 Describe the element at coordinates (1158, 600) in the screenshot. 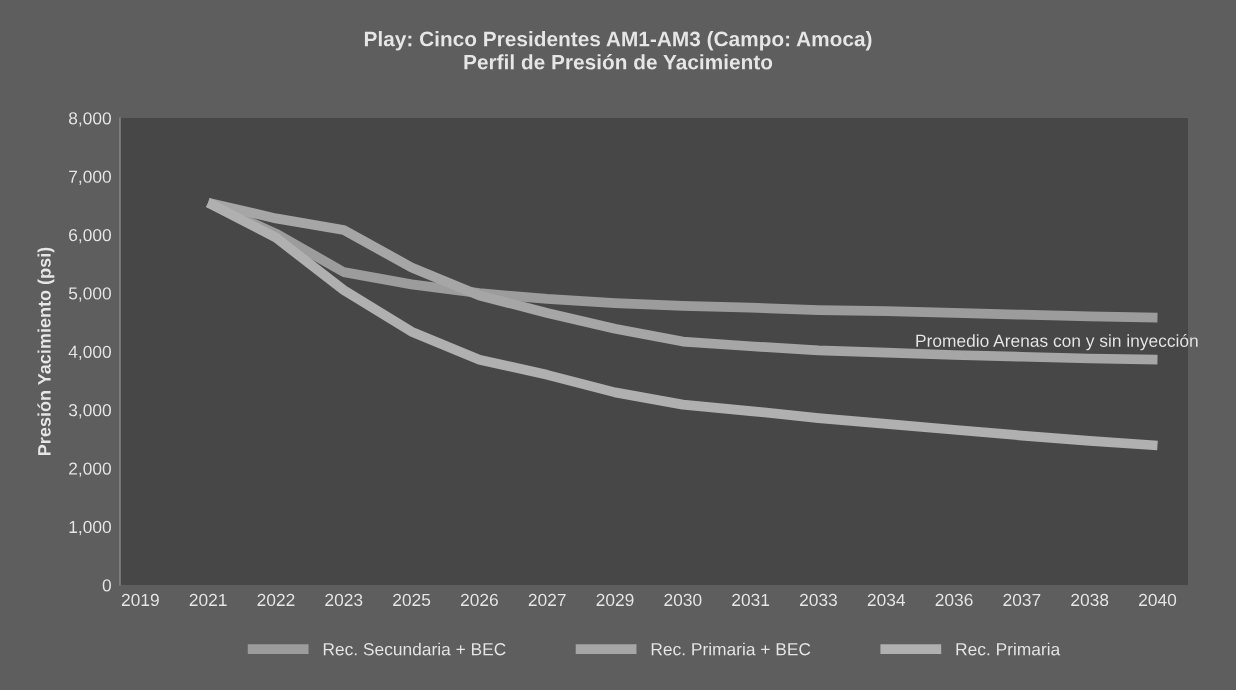

I see `x-tick-label: 2040` at that location.